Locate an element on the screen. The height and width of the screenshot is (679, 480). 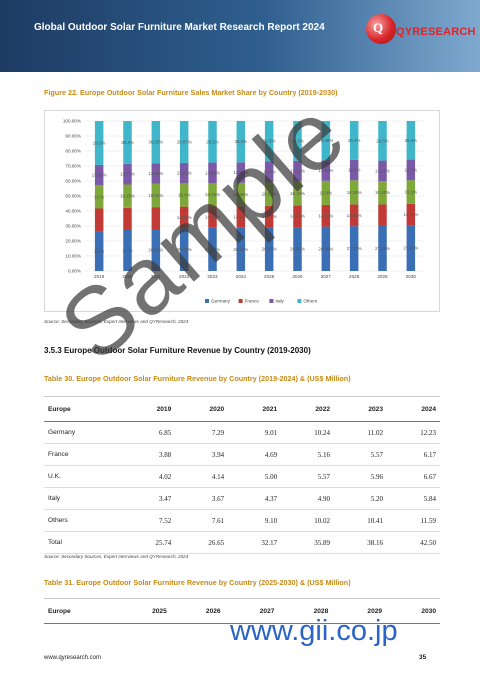
data-label: 27.39% is located at coordinates (382, 248).